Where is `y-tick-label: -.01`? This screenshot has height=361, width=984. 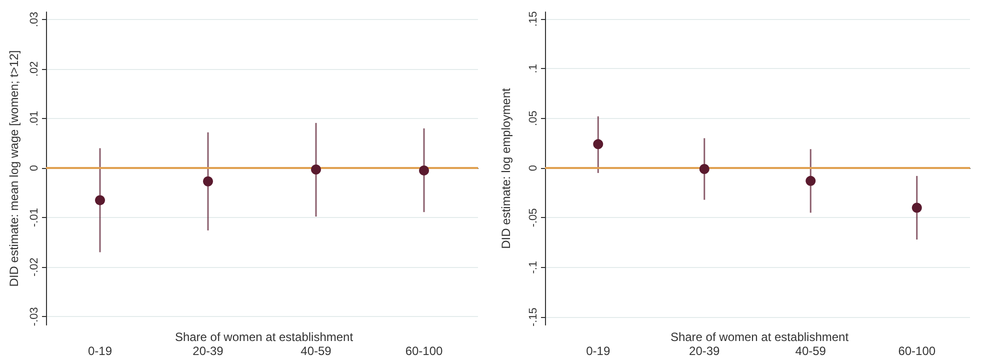 y-tick-label: -.01 is located at coordinates (34, 218).